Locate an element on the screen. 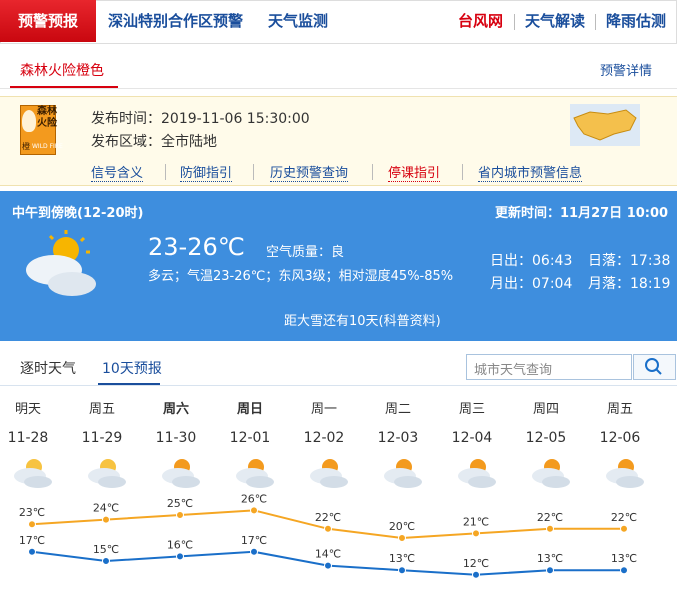 The image size is (677, 604). temp-label: 26℃ is located at coordinates (254, 498).